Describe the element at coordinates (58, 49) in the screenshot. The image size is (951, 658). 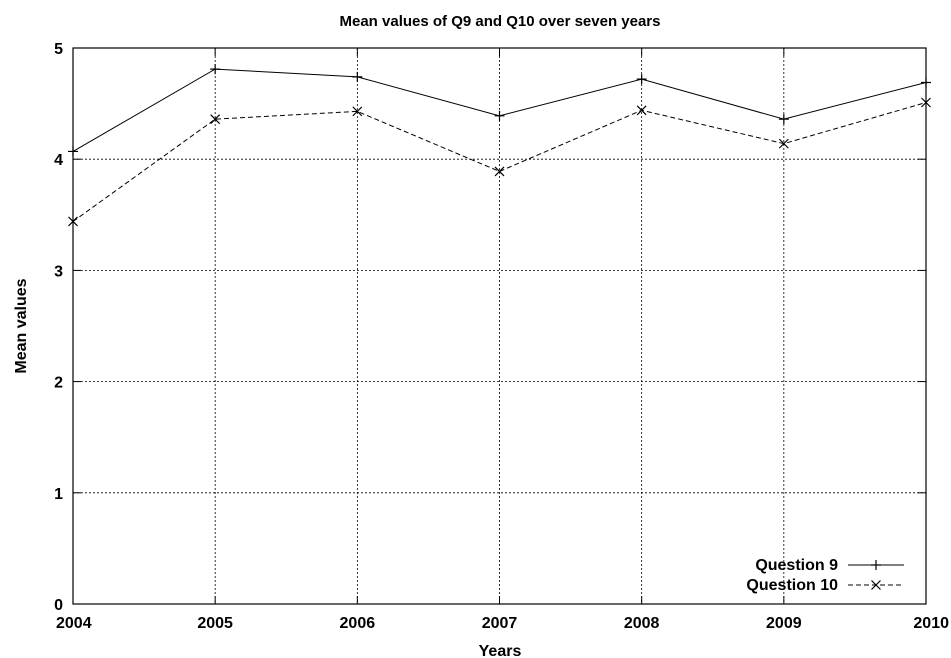
I see `y-tick-label: 5` at that location.